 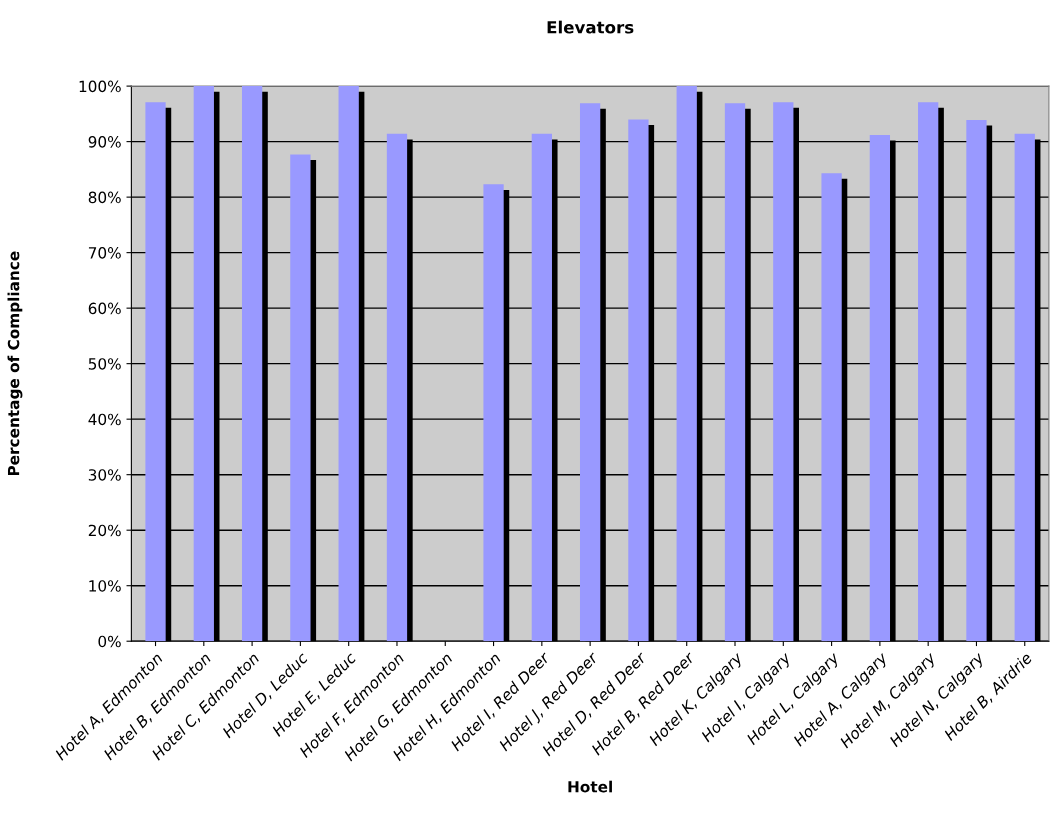 What do you see at coordinates (105, 586) in the screenshot?
I see `y-tick-label: 10%` at bounding box center [105, 586].